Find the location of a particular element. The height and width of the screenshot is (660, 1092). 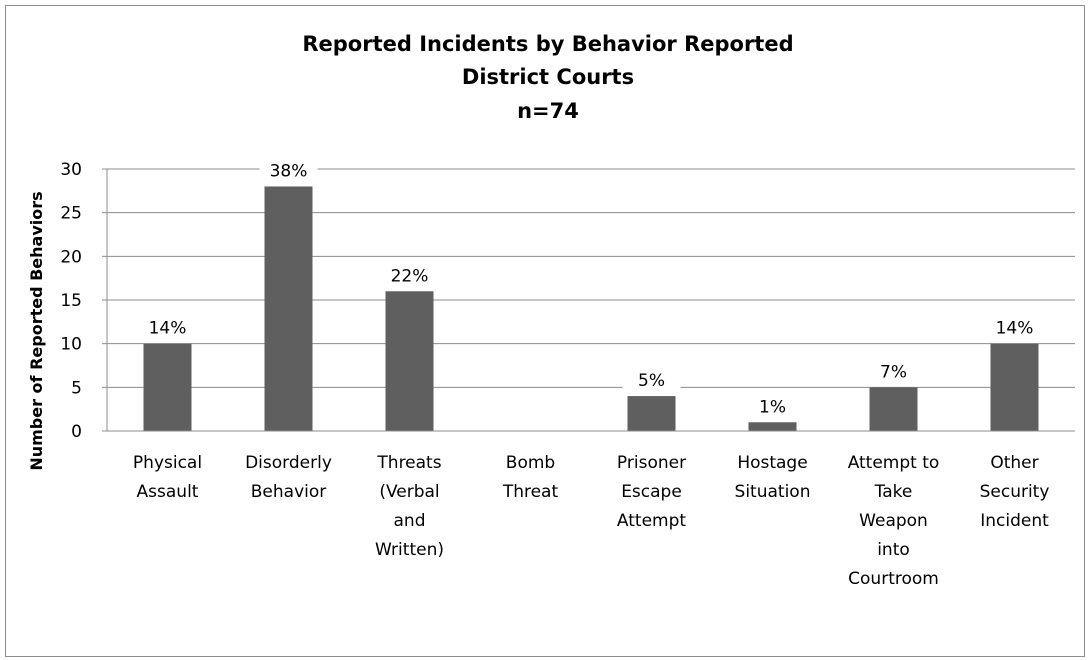

data-label: 38% is located at coordinates (289, 171).